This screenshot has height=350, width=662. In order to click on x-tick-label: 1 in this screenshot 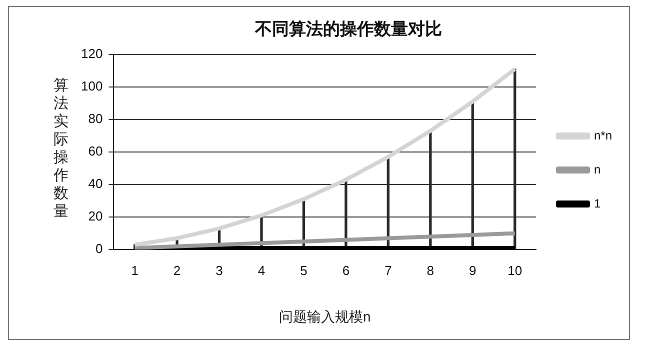, I will do `click(134, 270)`.